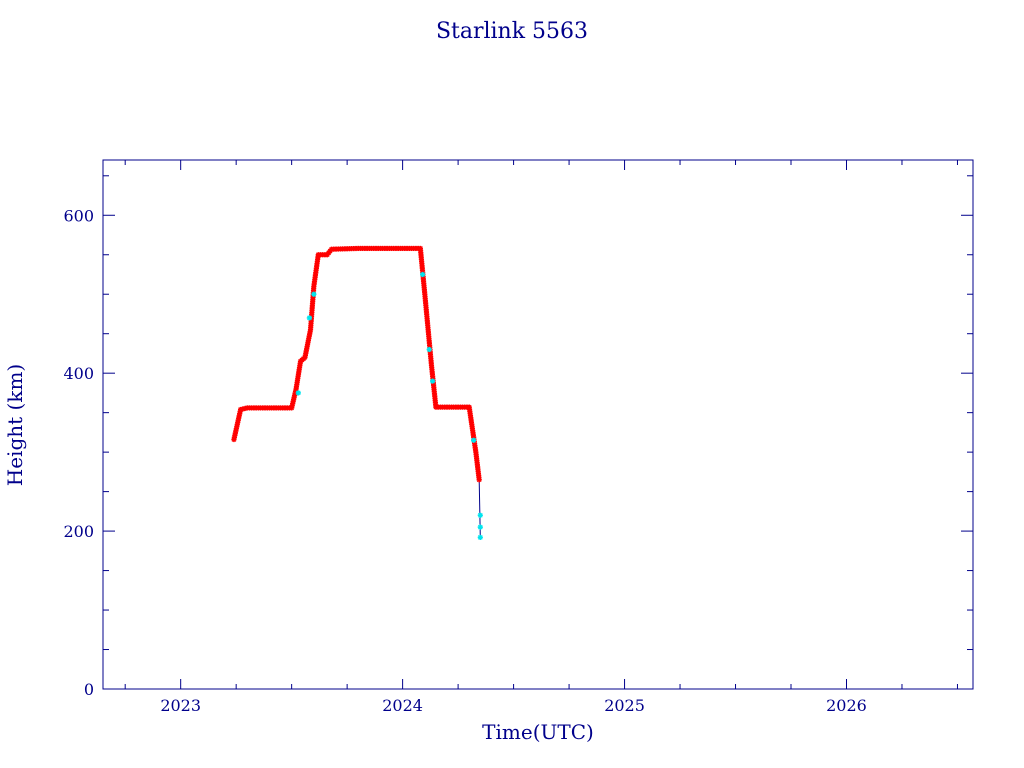 The image size is (1024, 768). Describe the element at coordinates (402, 705) in the screenshot. I see `x-tick-label: 2024` at that location.